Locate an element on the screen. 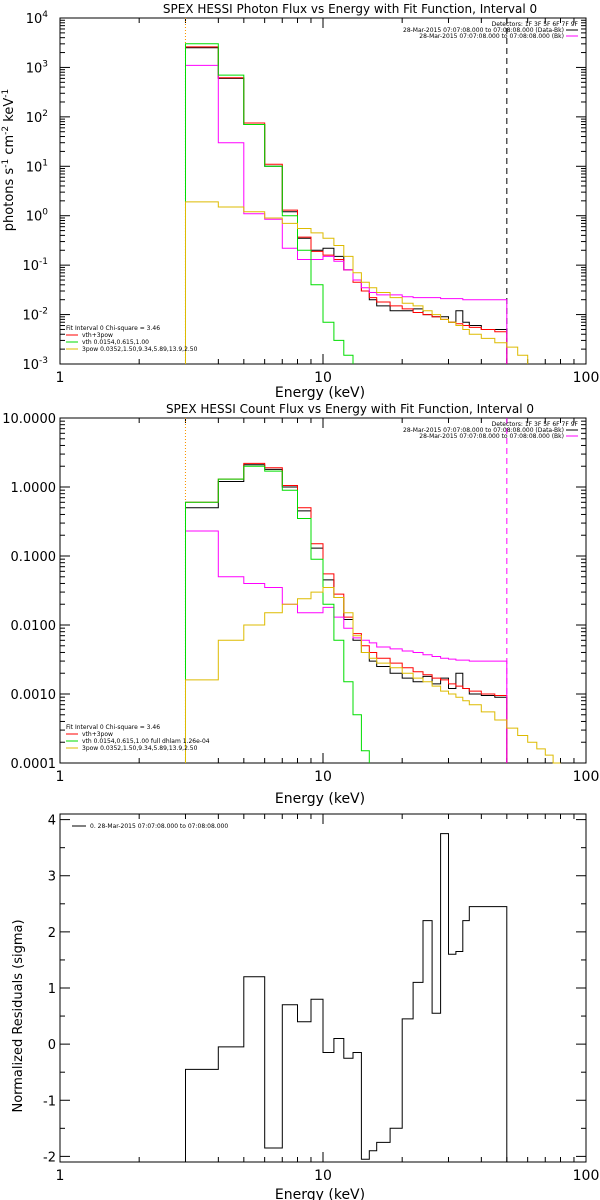 This screenshot has height=1200, width=600. y-tick-label: 10⁻² is located at coordinates (35, 315).